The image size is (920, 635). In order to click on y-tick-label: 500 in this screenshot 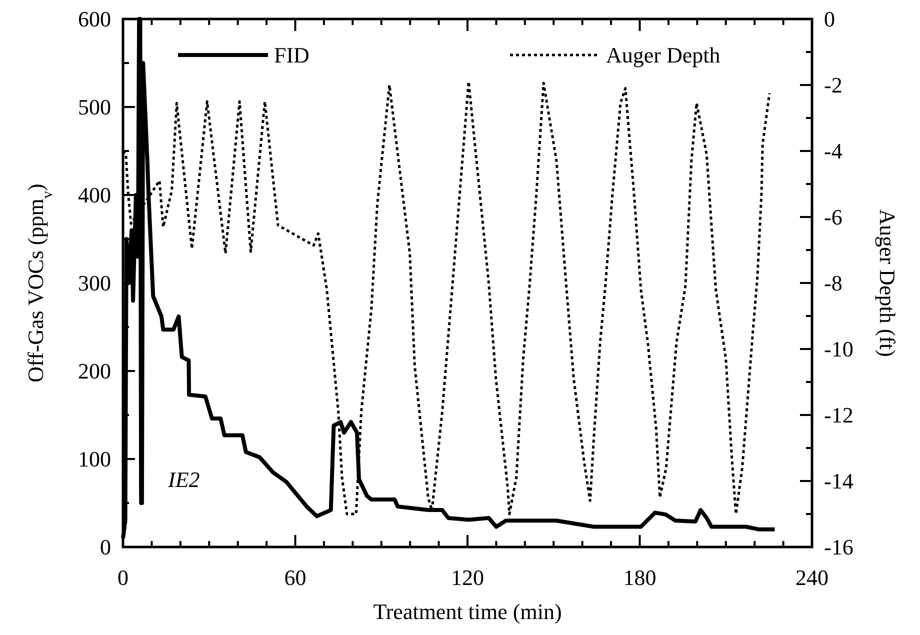, I will do `click(94, 107)`.